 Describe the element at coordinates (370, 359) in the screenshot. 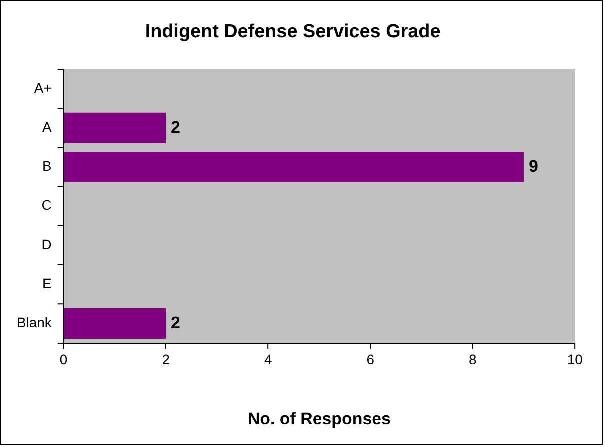

I see `x-tick-label: 6` at that location.